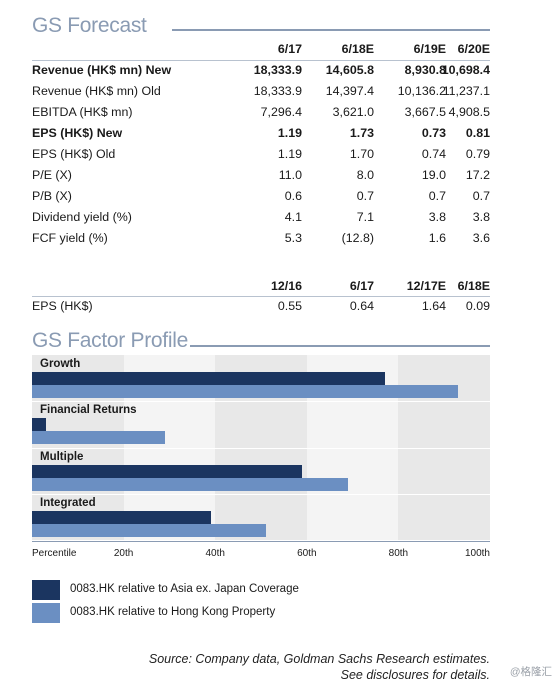  Describe the element at coordinates (261, 197) in the screenshot. I see `forecast-row: P/B (X) 0.6 0.7 0.7 0.7` at that location.